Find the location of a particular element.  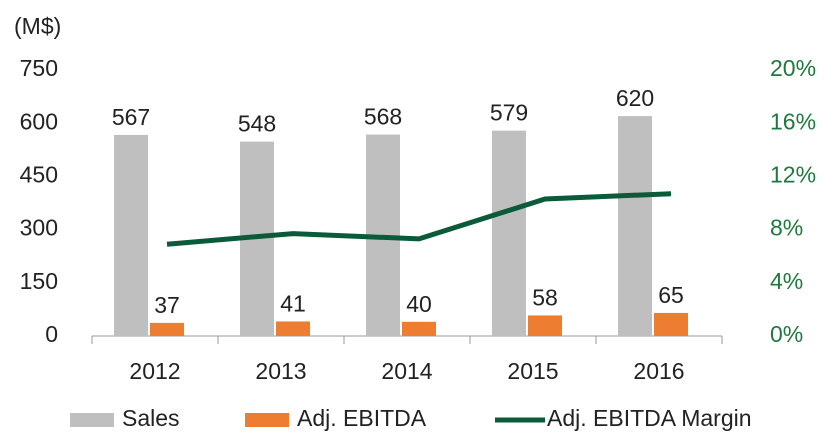

data-label: 620 is located at coordinates (635, 98).